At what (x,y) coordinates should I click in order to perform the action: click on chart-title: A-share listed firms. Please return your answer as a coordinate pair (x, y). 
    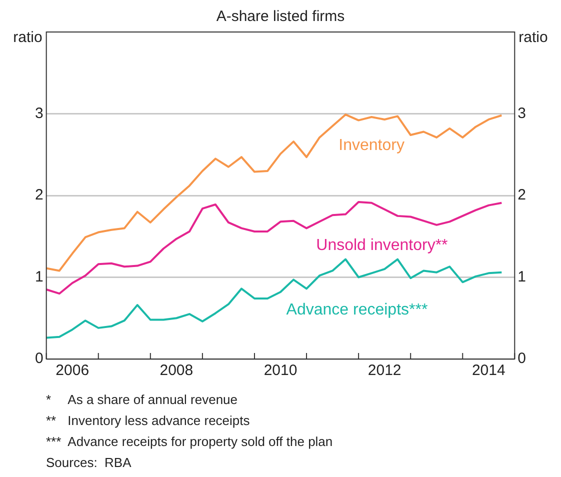
    Looking at the image, I should click on (280, 17).